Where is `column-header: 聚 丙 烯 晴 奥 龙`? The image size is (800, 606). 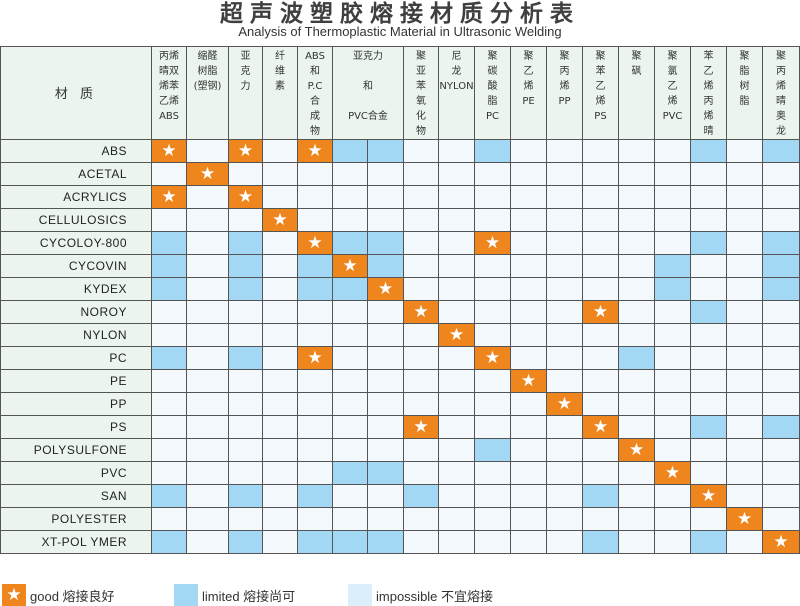
column-header: 聚 丙 烯 晴 奥 龙 is located at coordinates (781, 93).